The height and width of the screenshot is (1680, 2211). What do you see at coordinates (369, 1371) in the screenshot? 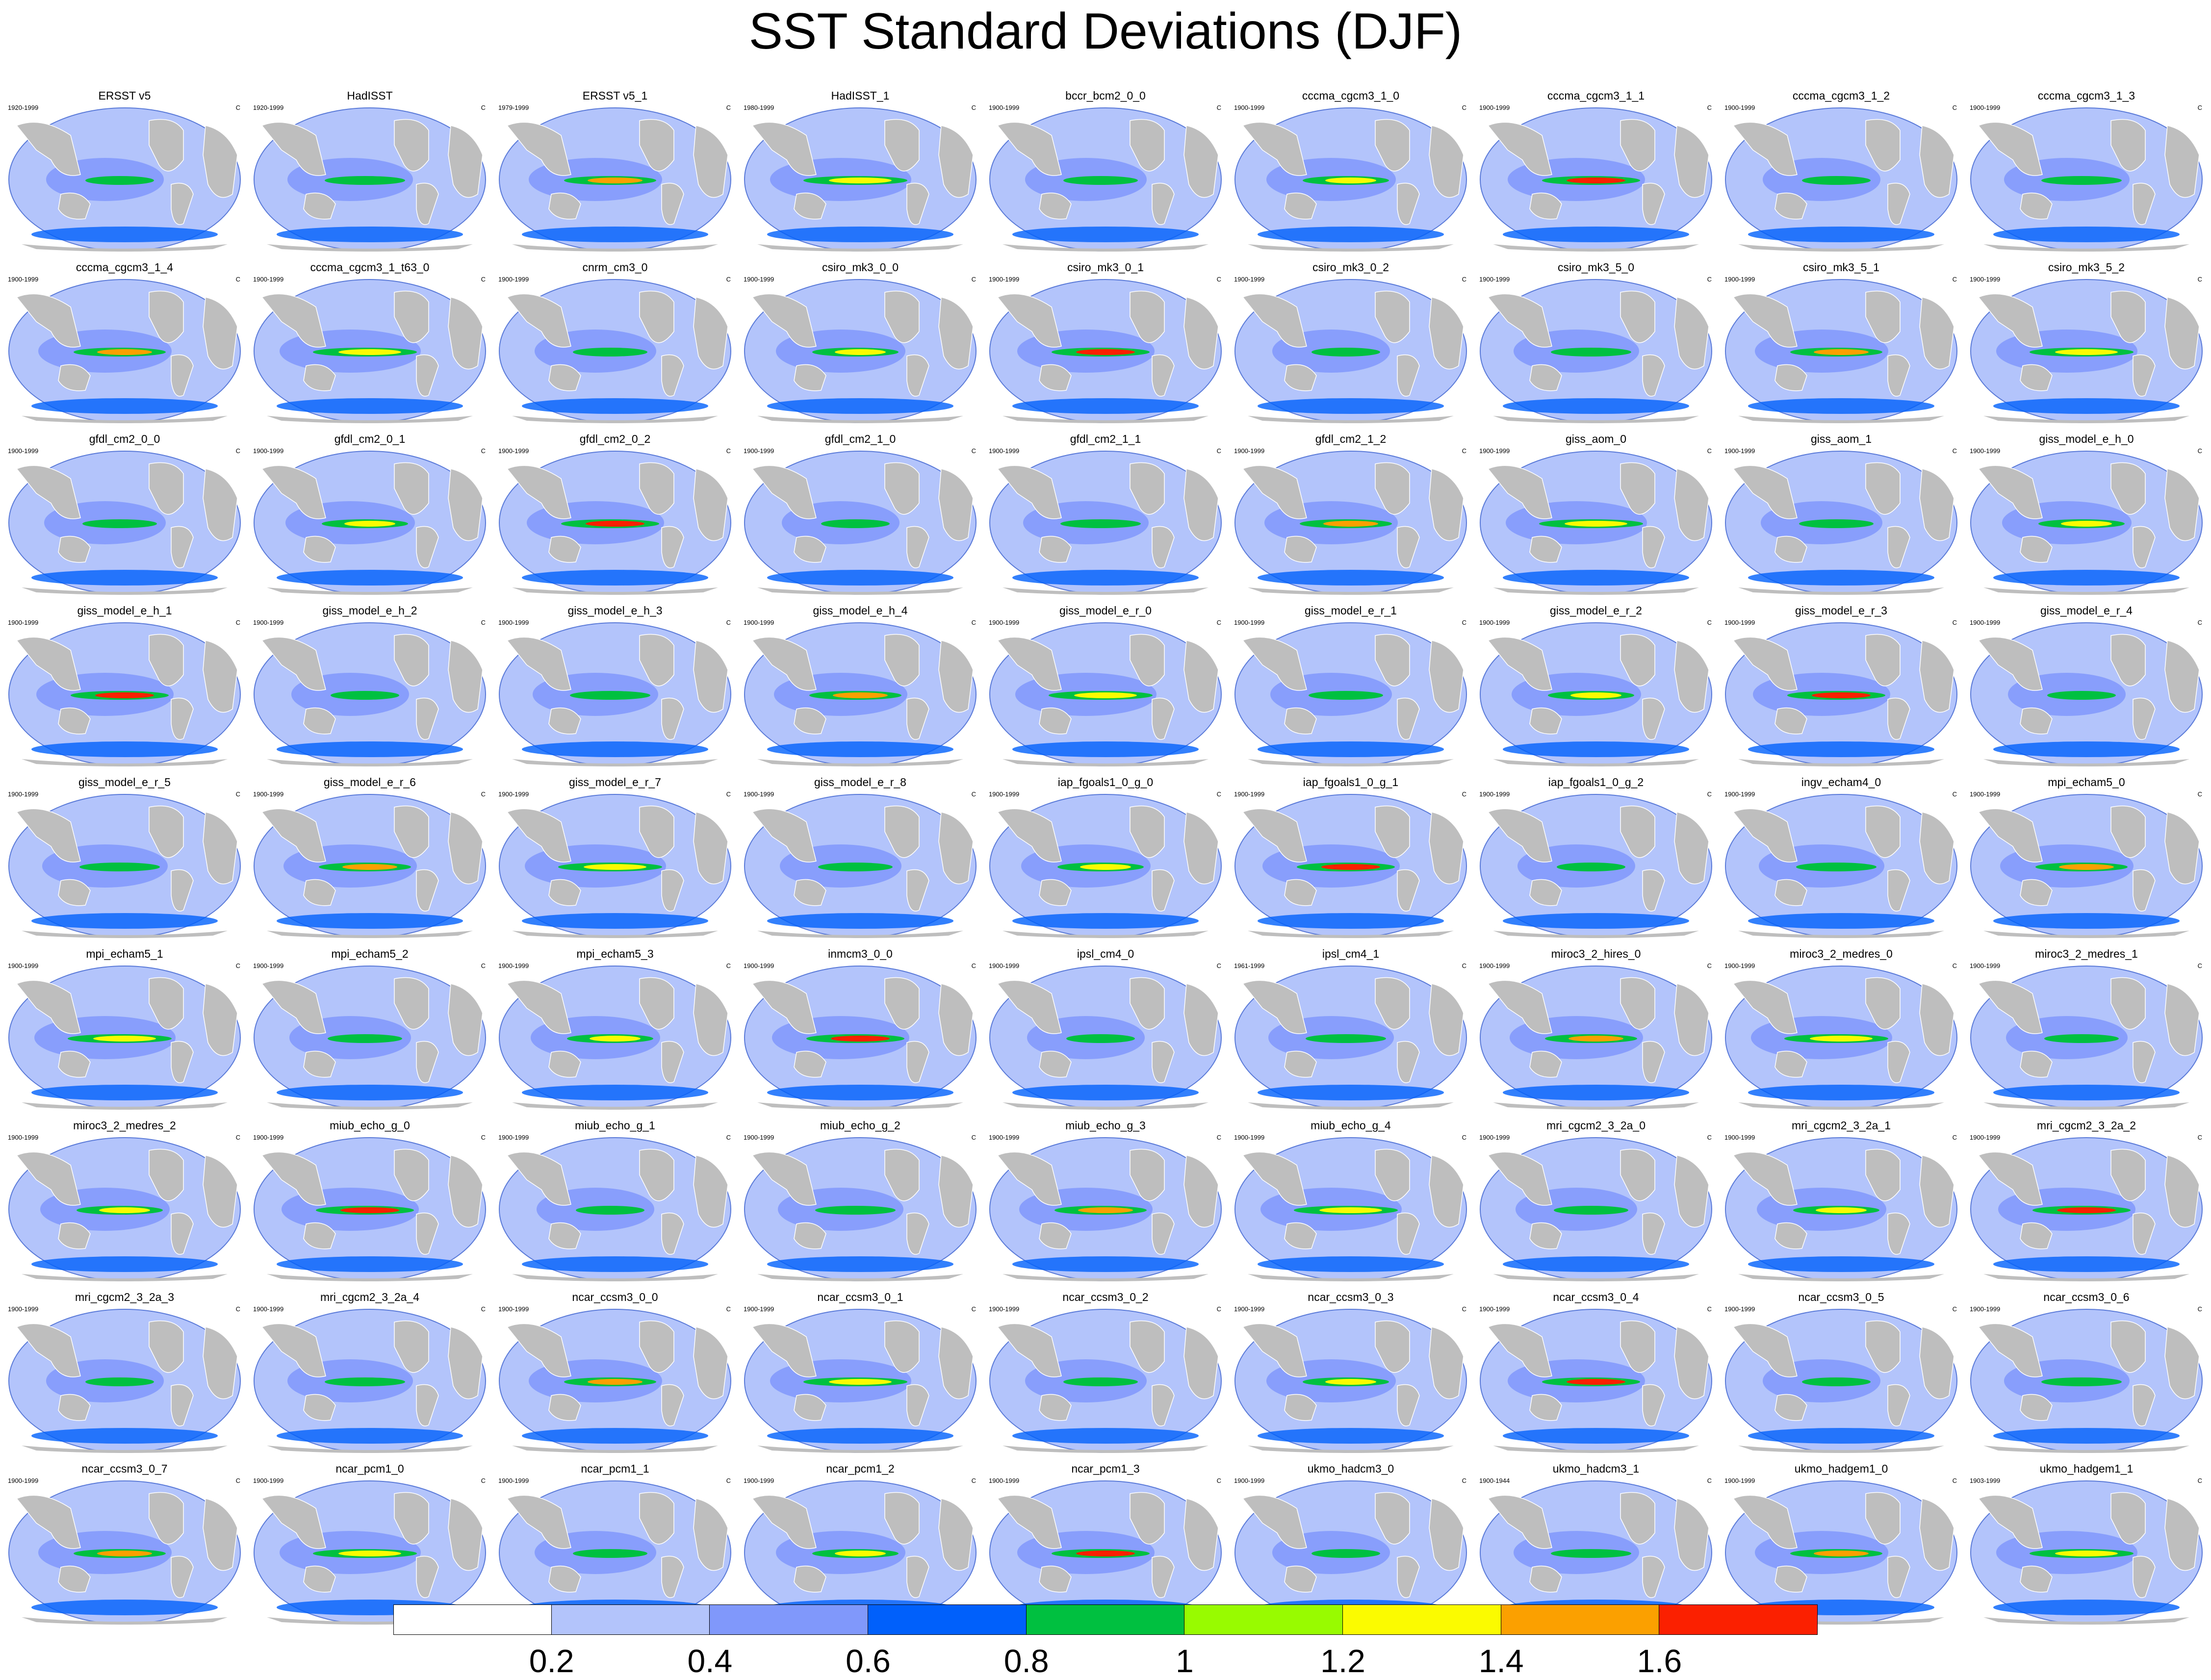
I see `map-panel: mri_cgcm2_3_2a_4 1900-1999 C` at bounding box center [369, 1371].